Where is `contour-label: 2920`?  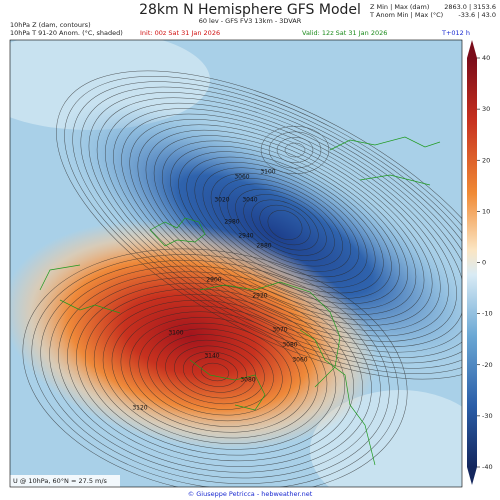 contour-label: 2920 is located at coordinates (259, 296).